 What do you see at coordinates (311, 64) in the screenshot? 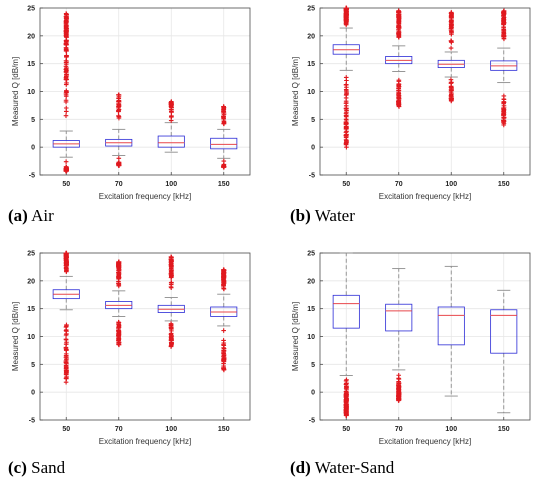
I see `y-tick-label: 15` at bounding box center [311, 64].